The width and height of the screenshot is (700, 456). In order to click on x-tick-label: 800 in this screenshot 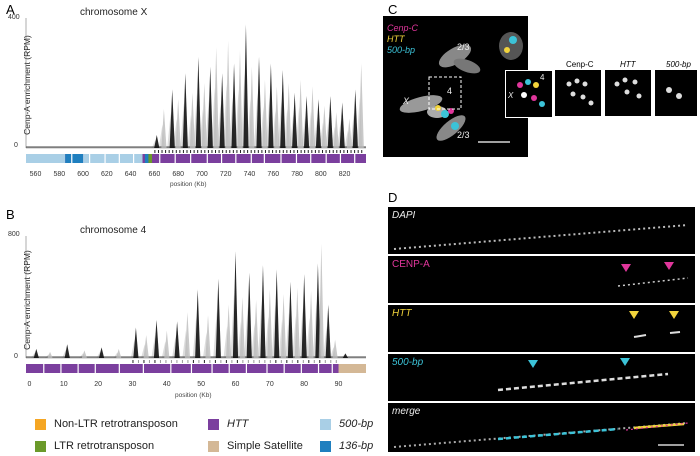, I will do `click(320, 174)`.